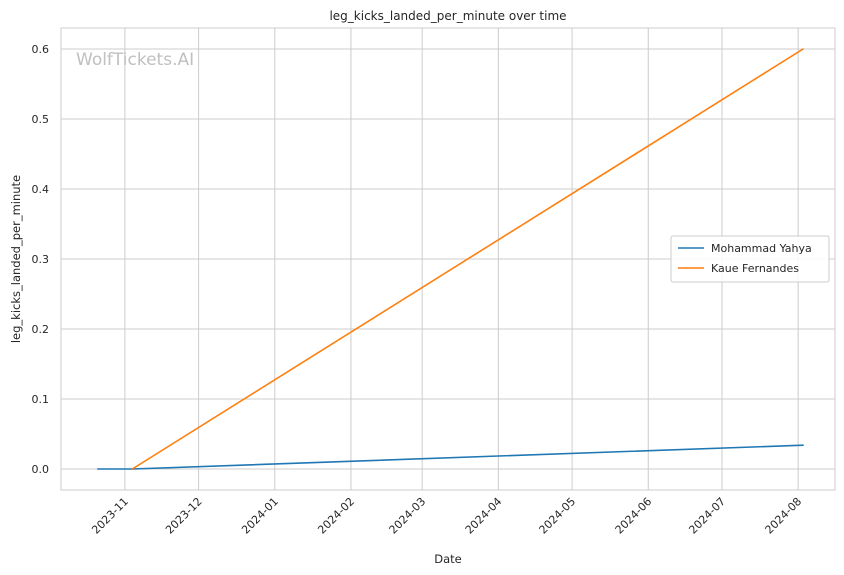 This screenshot has width=844, height=575. What do you see at coordinates (135, 60) in the screenshot?
I see `watermark: WolfTickets.AI` at bounding box center [135, 60].